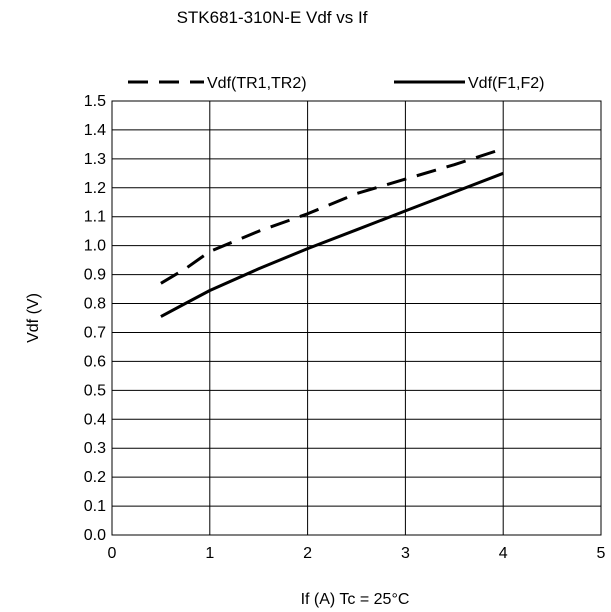 Image resolution: width=611 pixels, height=612 pixels. I want to click on x-tick-label: 5, so click(601, 553).